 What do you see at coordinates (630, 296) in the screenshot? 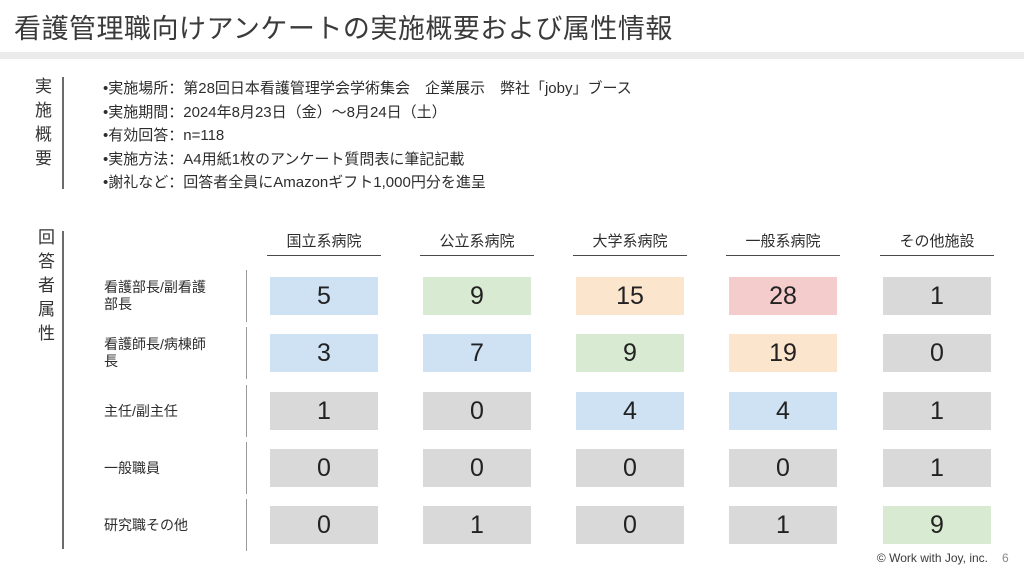
I see `table-cell: 15` at bounding box center [630, 296].